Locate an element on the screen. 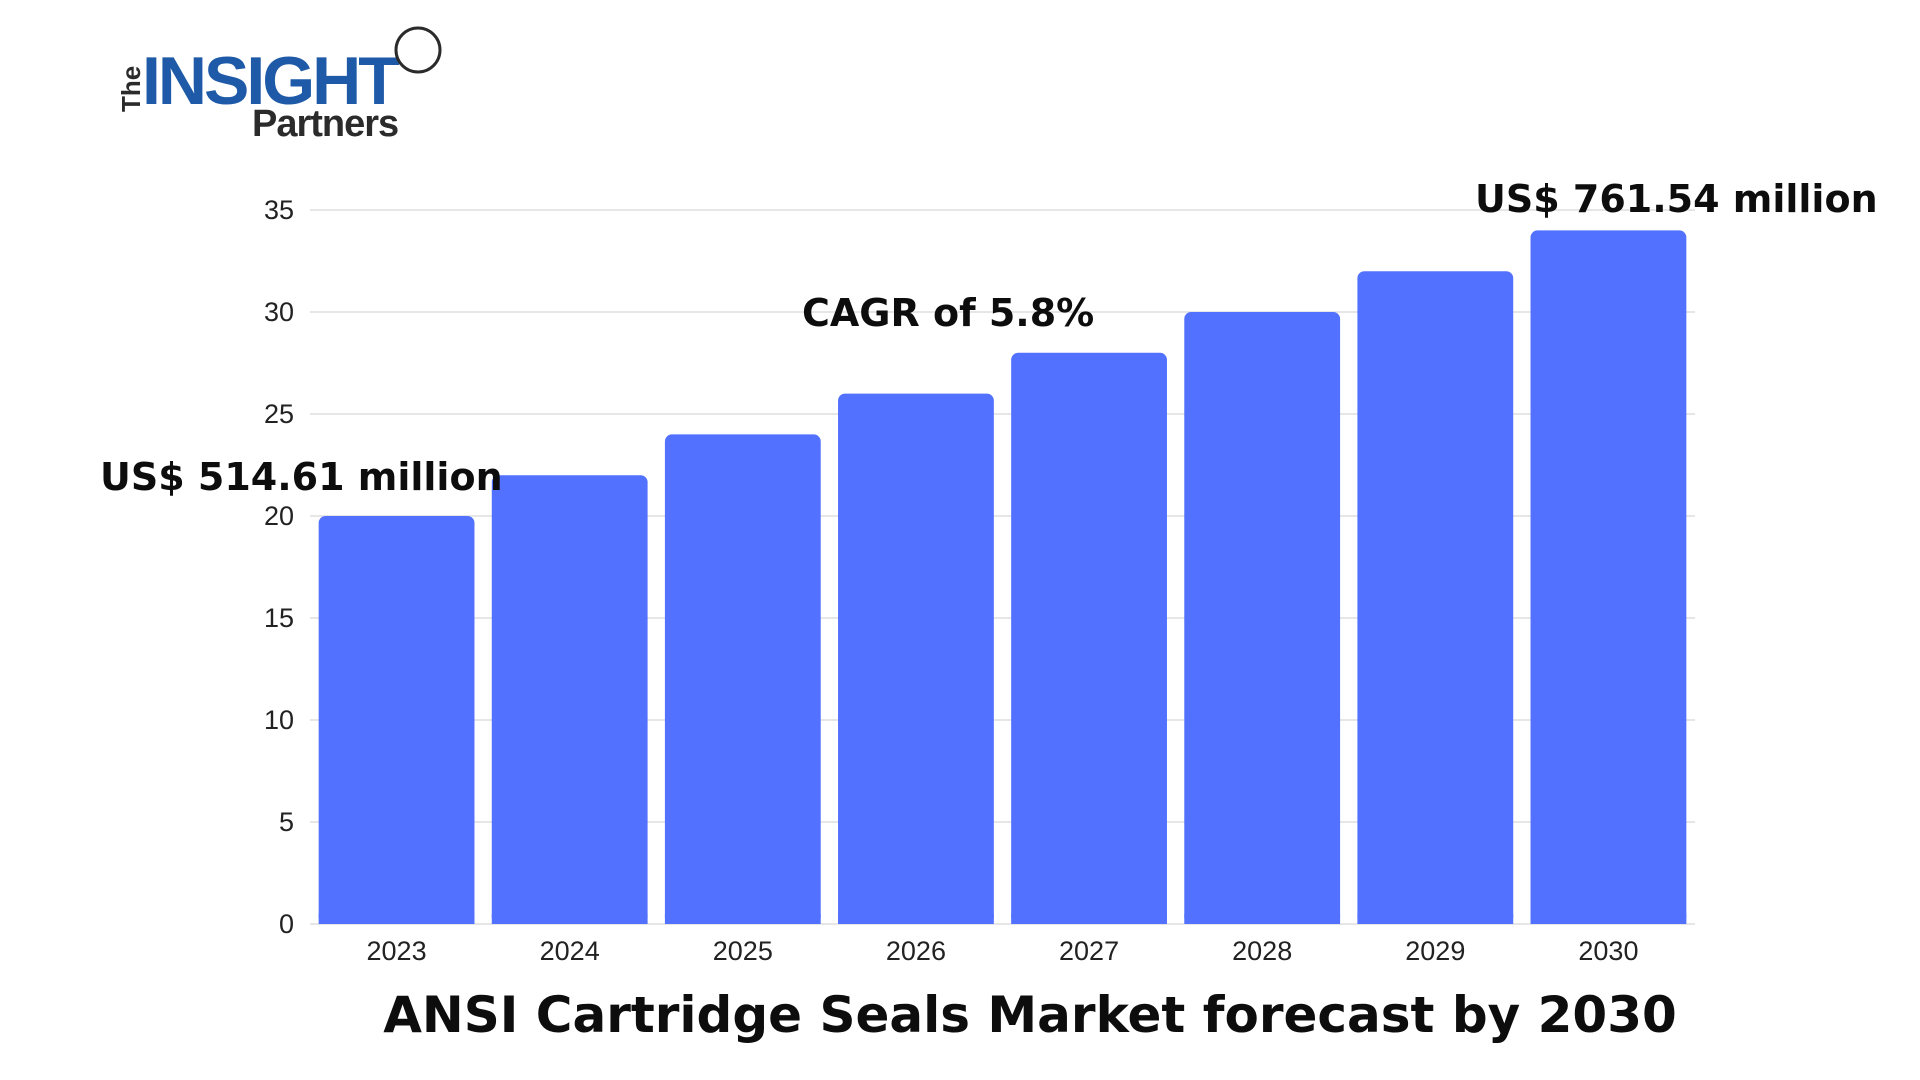  y-tick-label: 30 is located at coordinates (279, 312).